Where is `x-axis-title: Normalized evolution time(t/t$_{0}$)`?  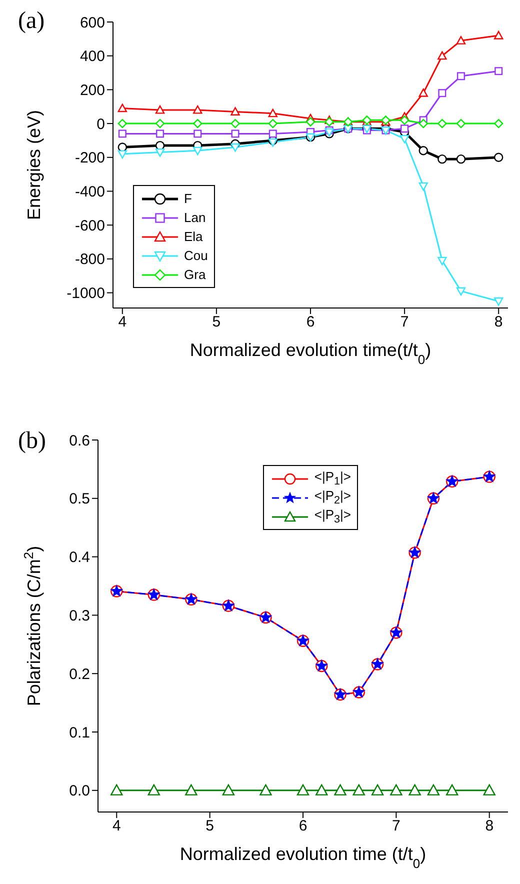 x-axis-title: Normalized evolution time(t/t$_{0}$) is located at coordinates (311, 353).